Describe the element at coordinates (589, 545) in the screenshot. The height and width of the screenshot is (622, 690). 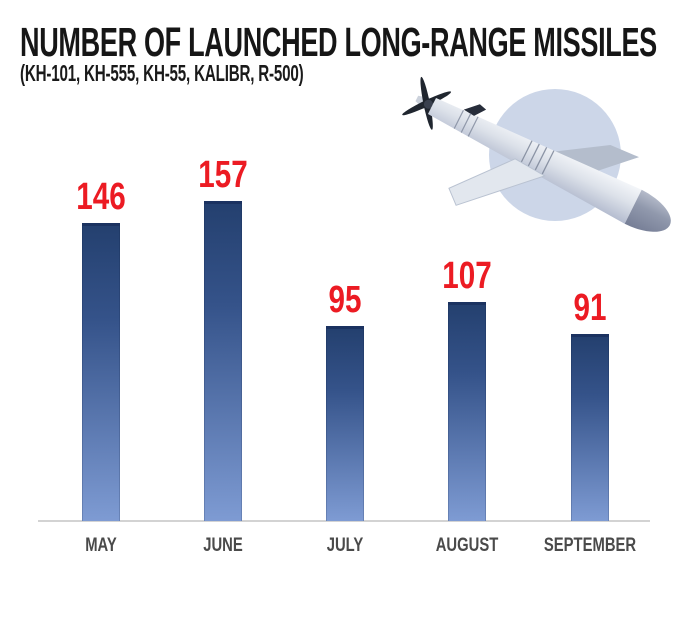
I see `x-axis-label: SEPTEMBER` at that location.